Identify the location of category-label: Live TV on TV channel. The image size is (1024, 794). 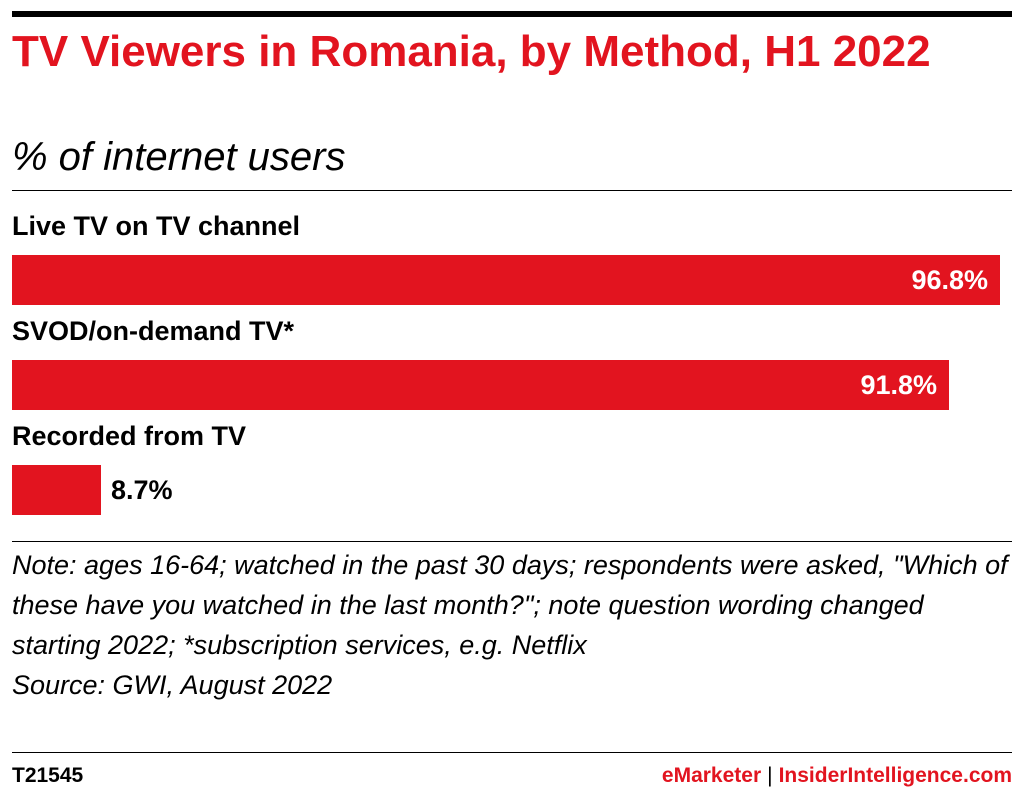
(156, 226).